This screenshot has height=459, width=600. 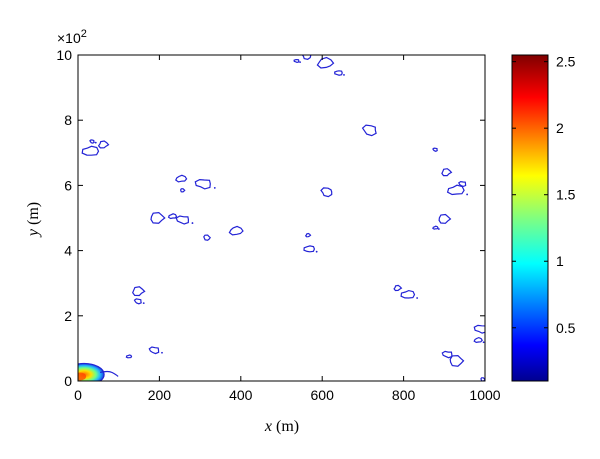 What do you see at coordinates (560, 261) in the screenshot?
I see `colorbar-tick-label: 1` at bounding box center [560, 261].